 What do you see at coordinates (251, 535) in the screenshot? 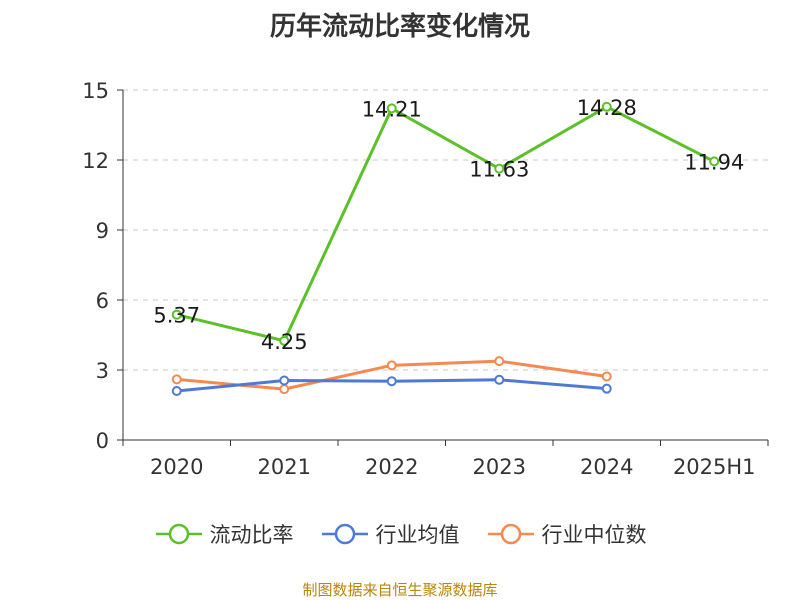
I see `legend-label: 流动比率` at bounding box center [251, 535].